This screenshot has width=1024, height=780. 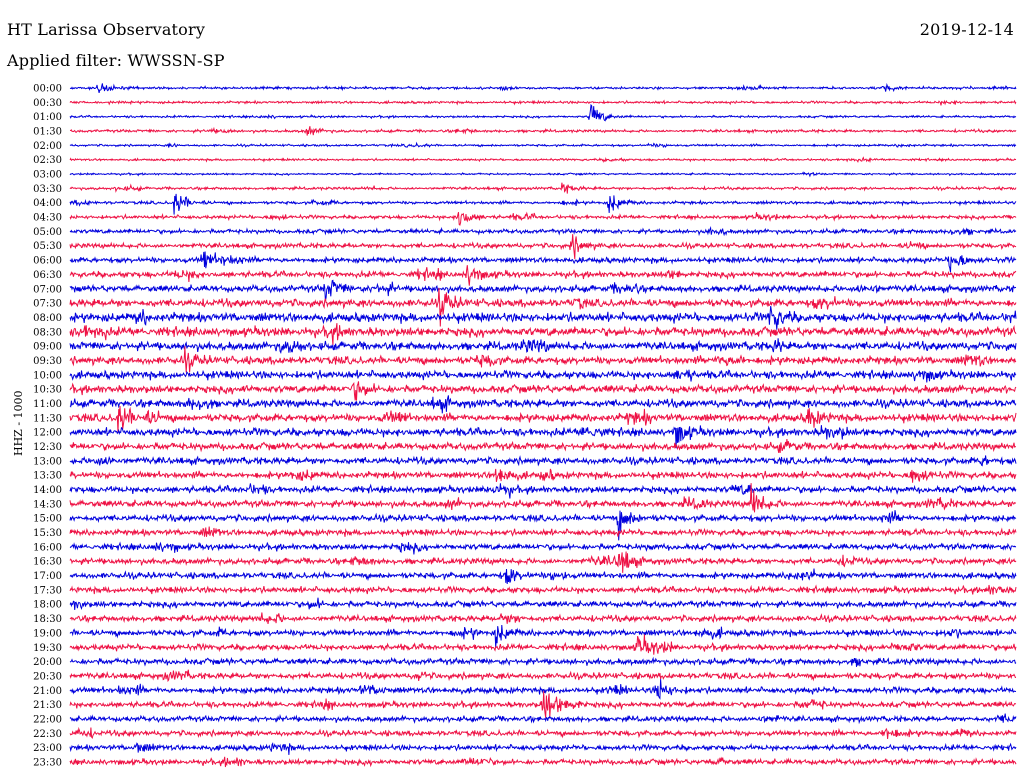 What do you see at coordinates (47, 275) in the screenshot?
I see `time-tick-label: 06:30` at bounding box center [47, 275].